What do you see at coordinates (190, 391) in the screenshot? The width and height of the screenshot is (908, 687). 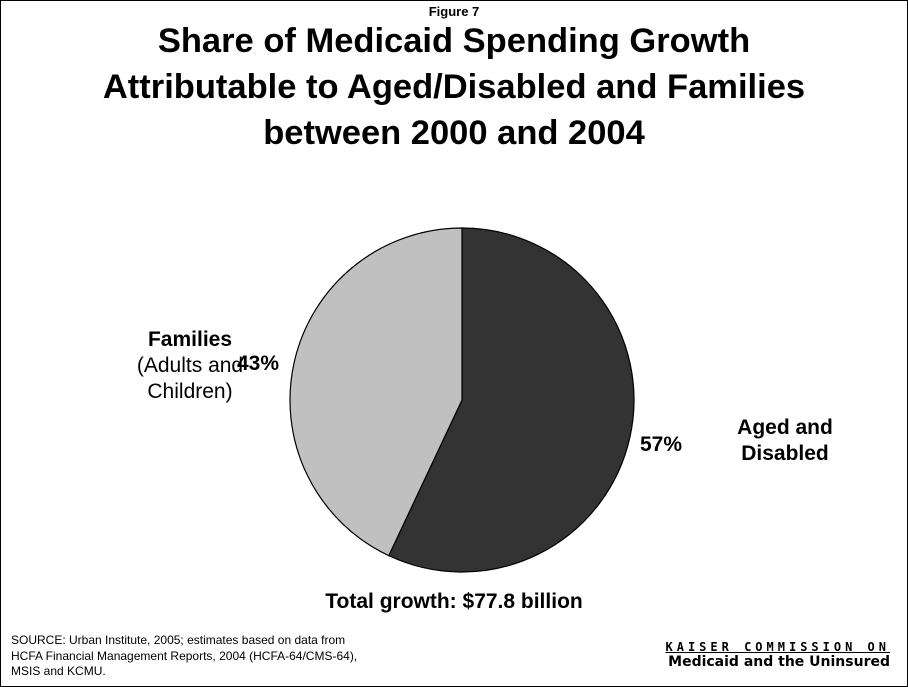 I see `families-label-sub2: Children)` at bounding box center [190, 391].